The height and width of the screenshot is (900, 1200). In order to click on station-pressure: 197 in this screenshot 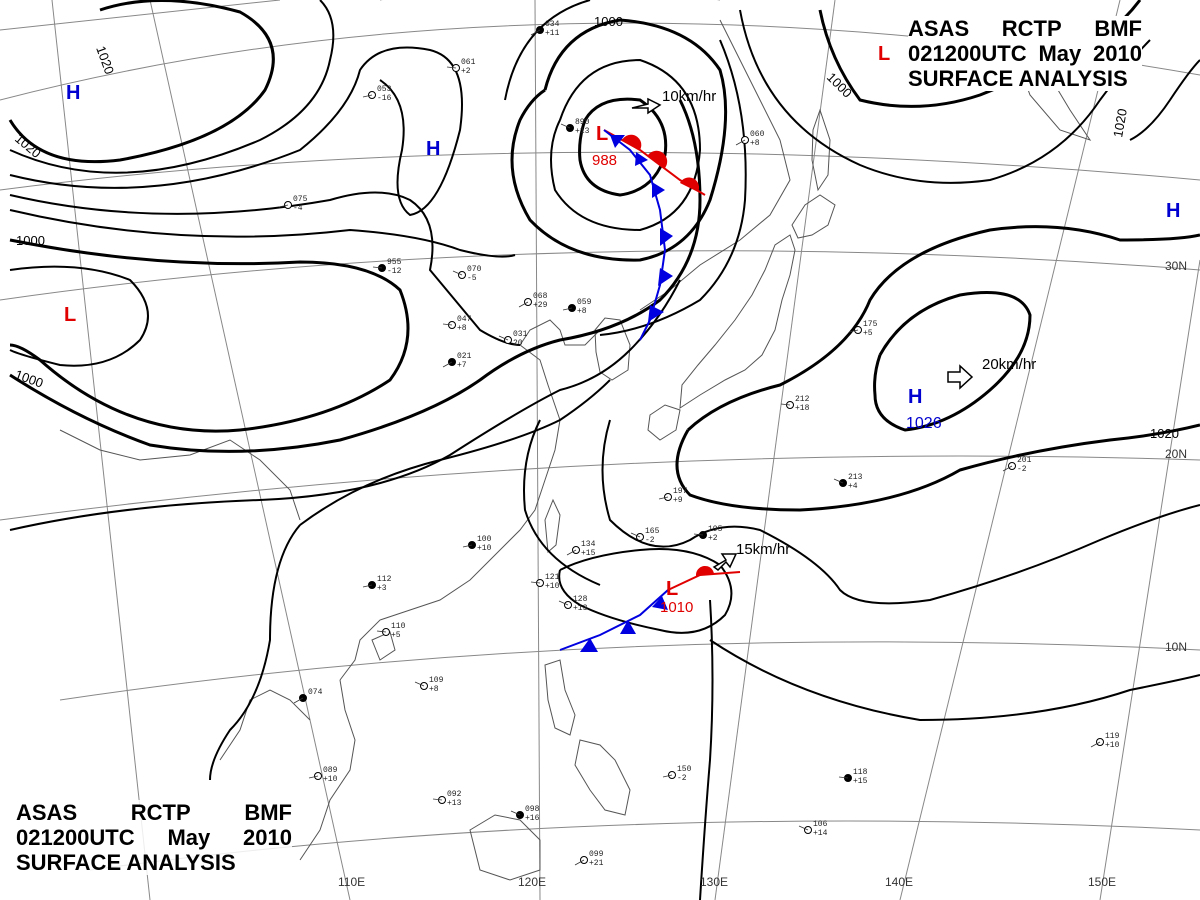, I will do `click(680, 491)`.